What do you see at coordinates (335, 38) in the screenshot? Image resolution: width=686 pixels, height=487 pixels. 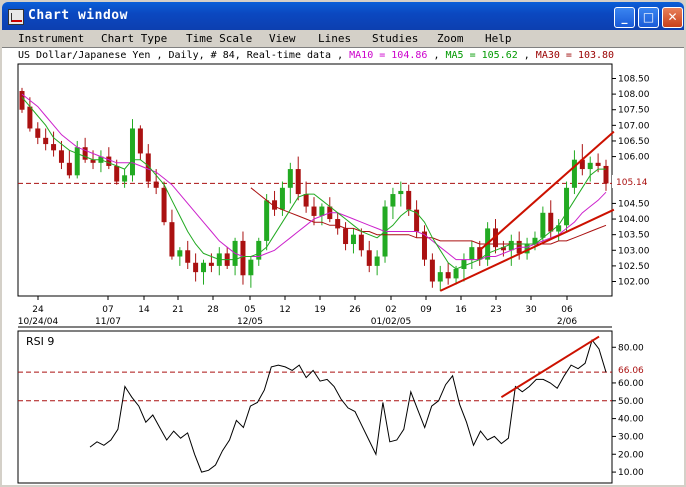 I see `menu-lines: Lines` at bounding box center [335, 38].